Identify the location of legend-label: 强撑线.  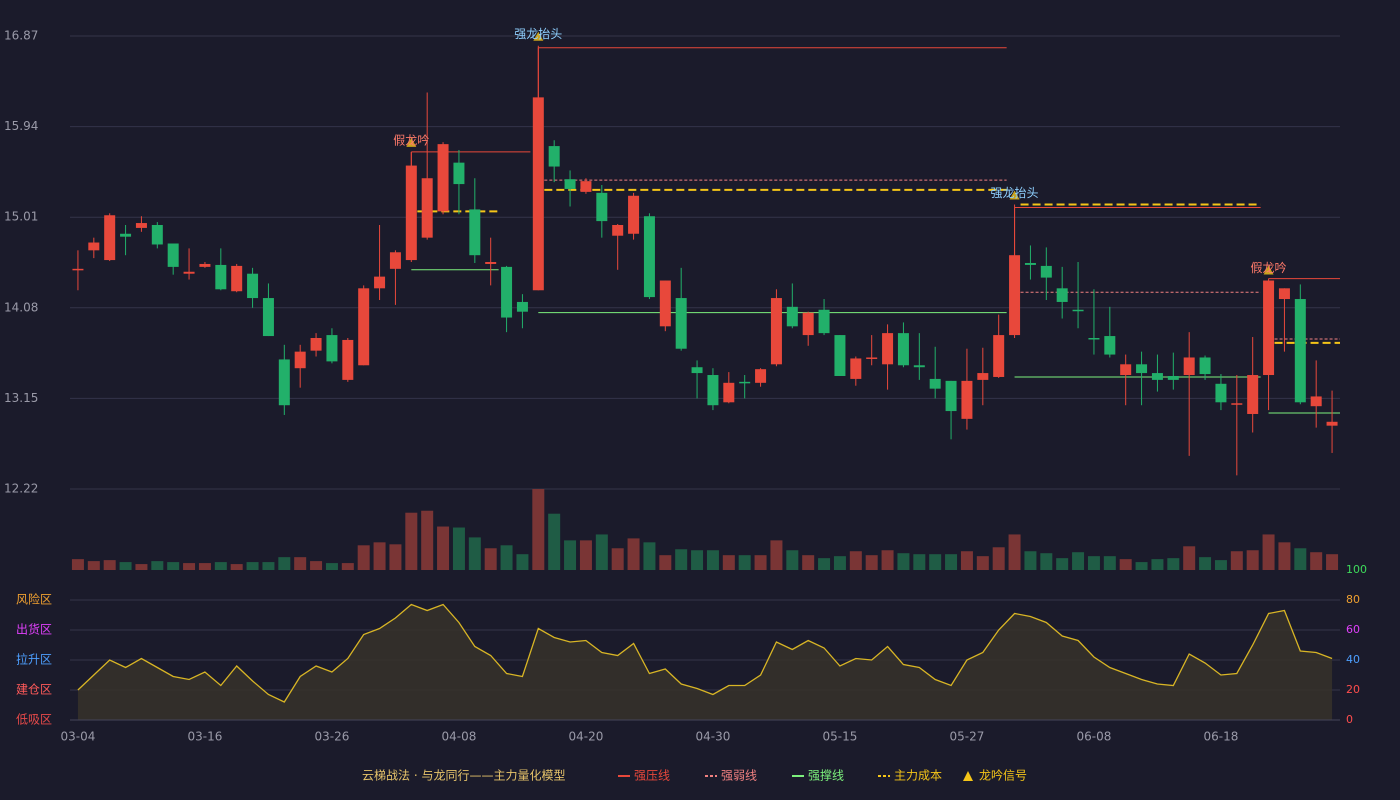
(826, 775).